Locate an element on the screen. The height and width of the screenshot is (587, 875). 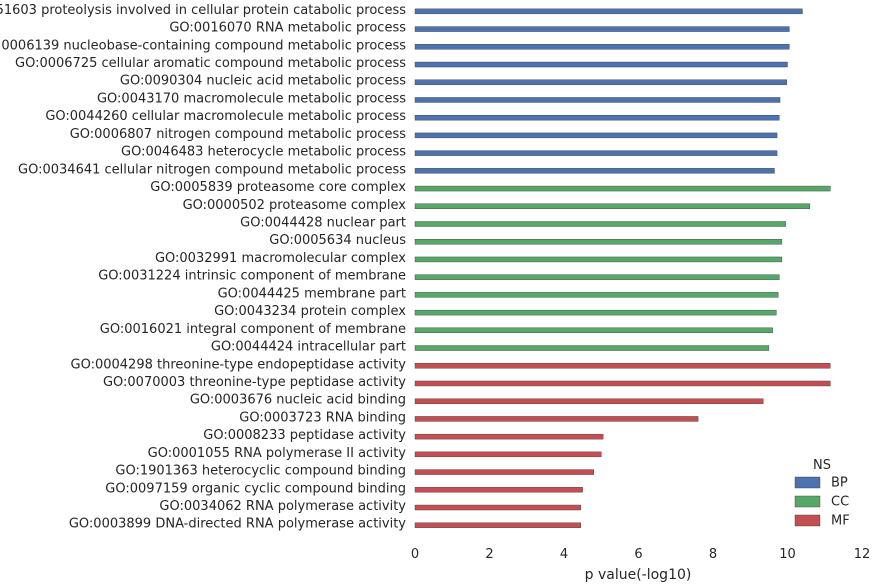
category-label: GO:0005839 proteasome core complex is located at coordinates (278, 187).